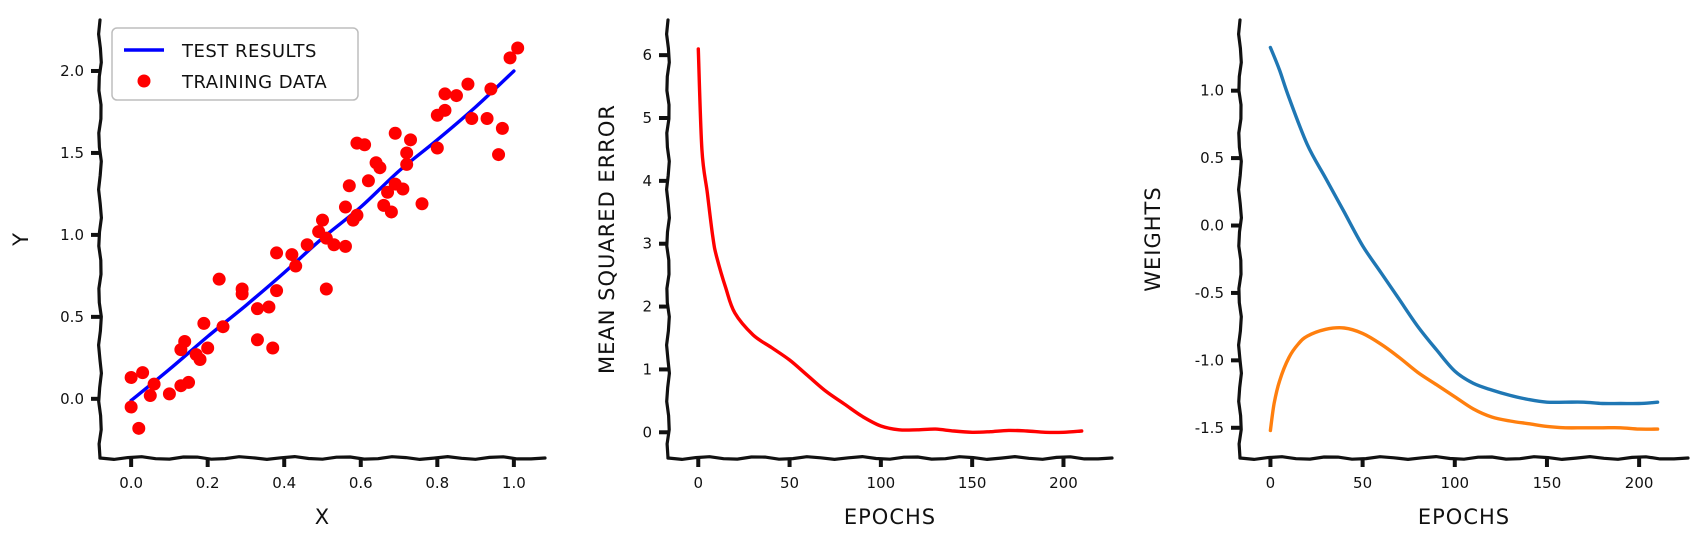 Image resolution: width=1696 pixels, height=544 pixels. Describe the element at coordinates (647, 307) in the screenshot. I see `y-tick-label: 2` at that location.